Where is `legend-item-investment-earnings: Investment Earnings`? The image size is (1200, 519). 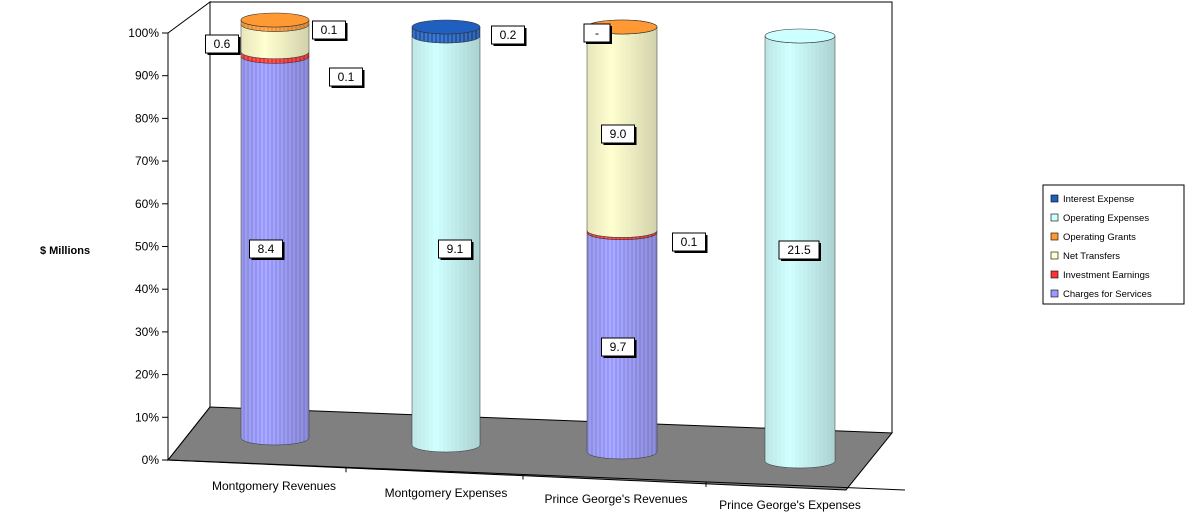 legend-item-investment-earnings: Investment Earnings is located at coordinates (1100, 275).